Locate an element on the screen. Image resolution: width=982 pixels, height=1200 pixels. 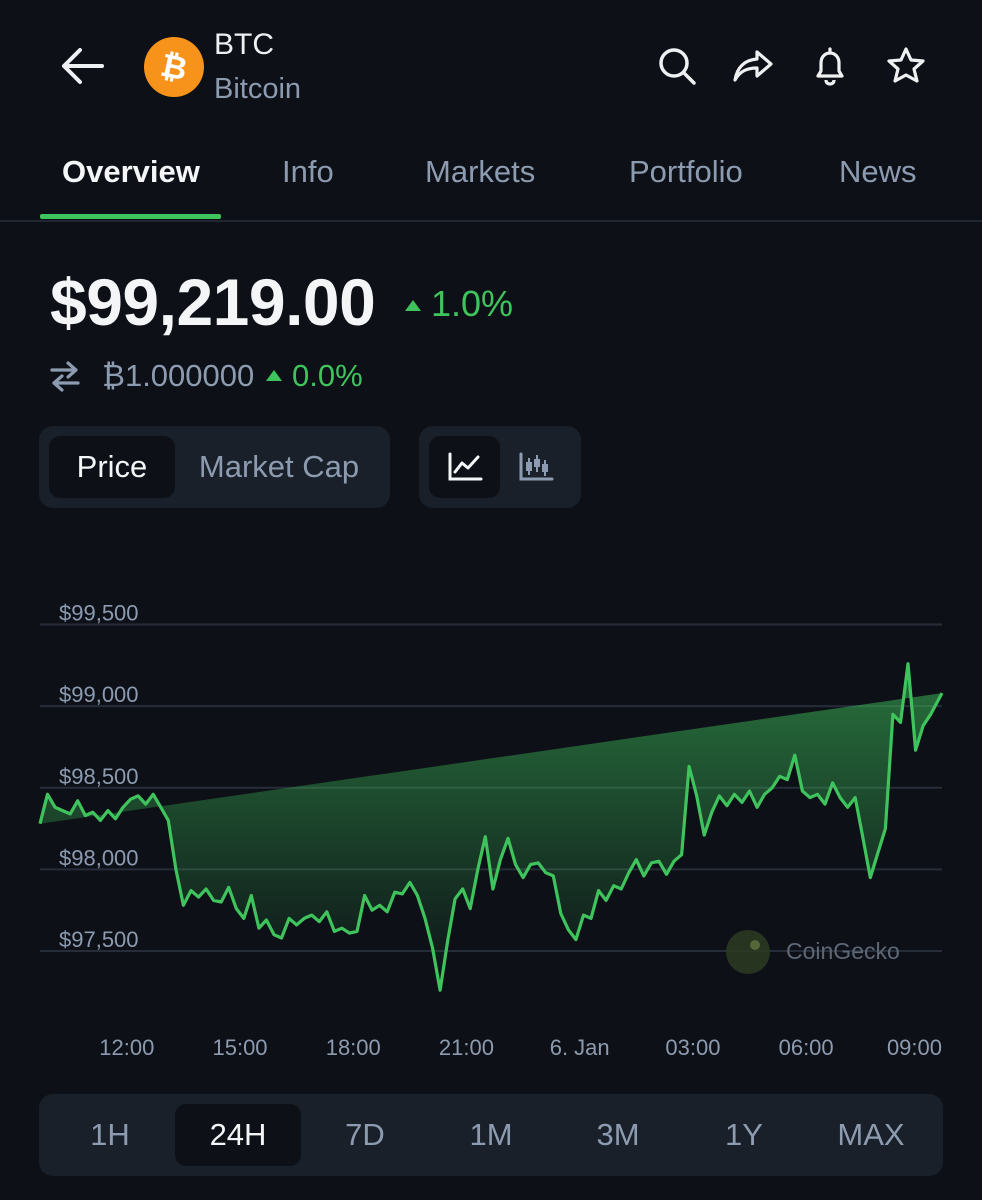
chart-style-toggle is located at coordinates (500, 467).